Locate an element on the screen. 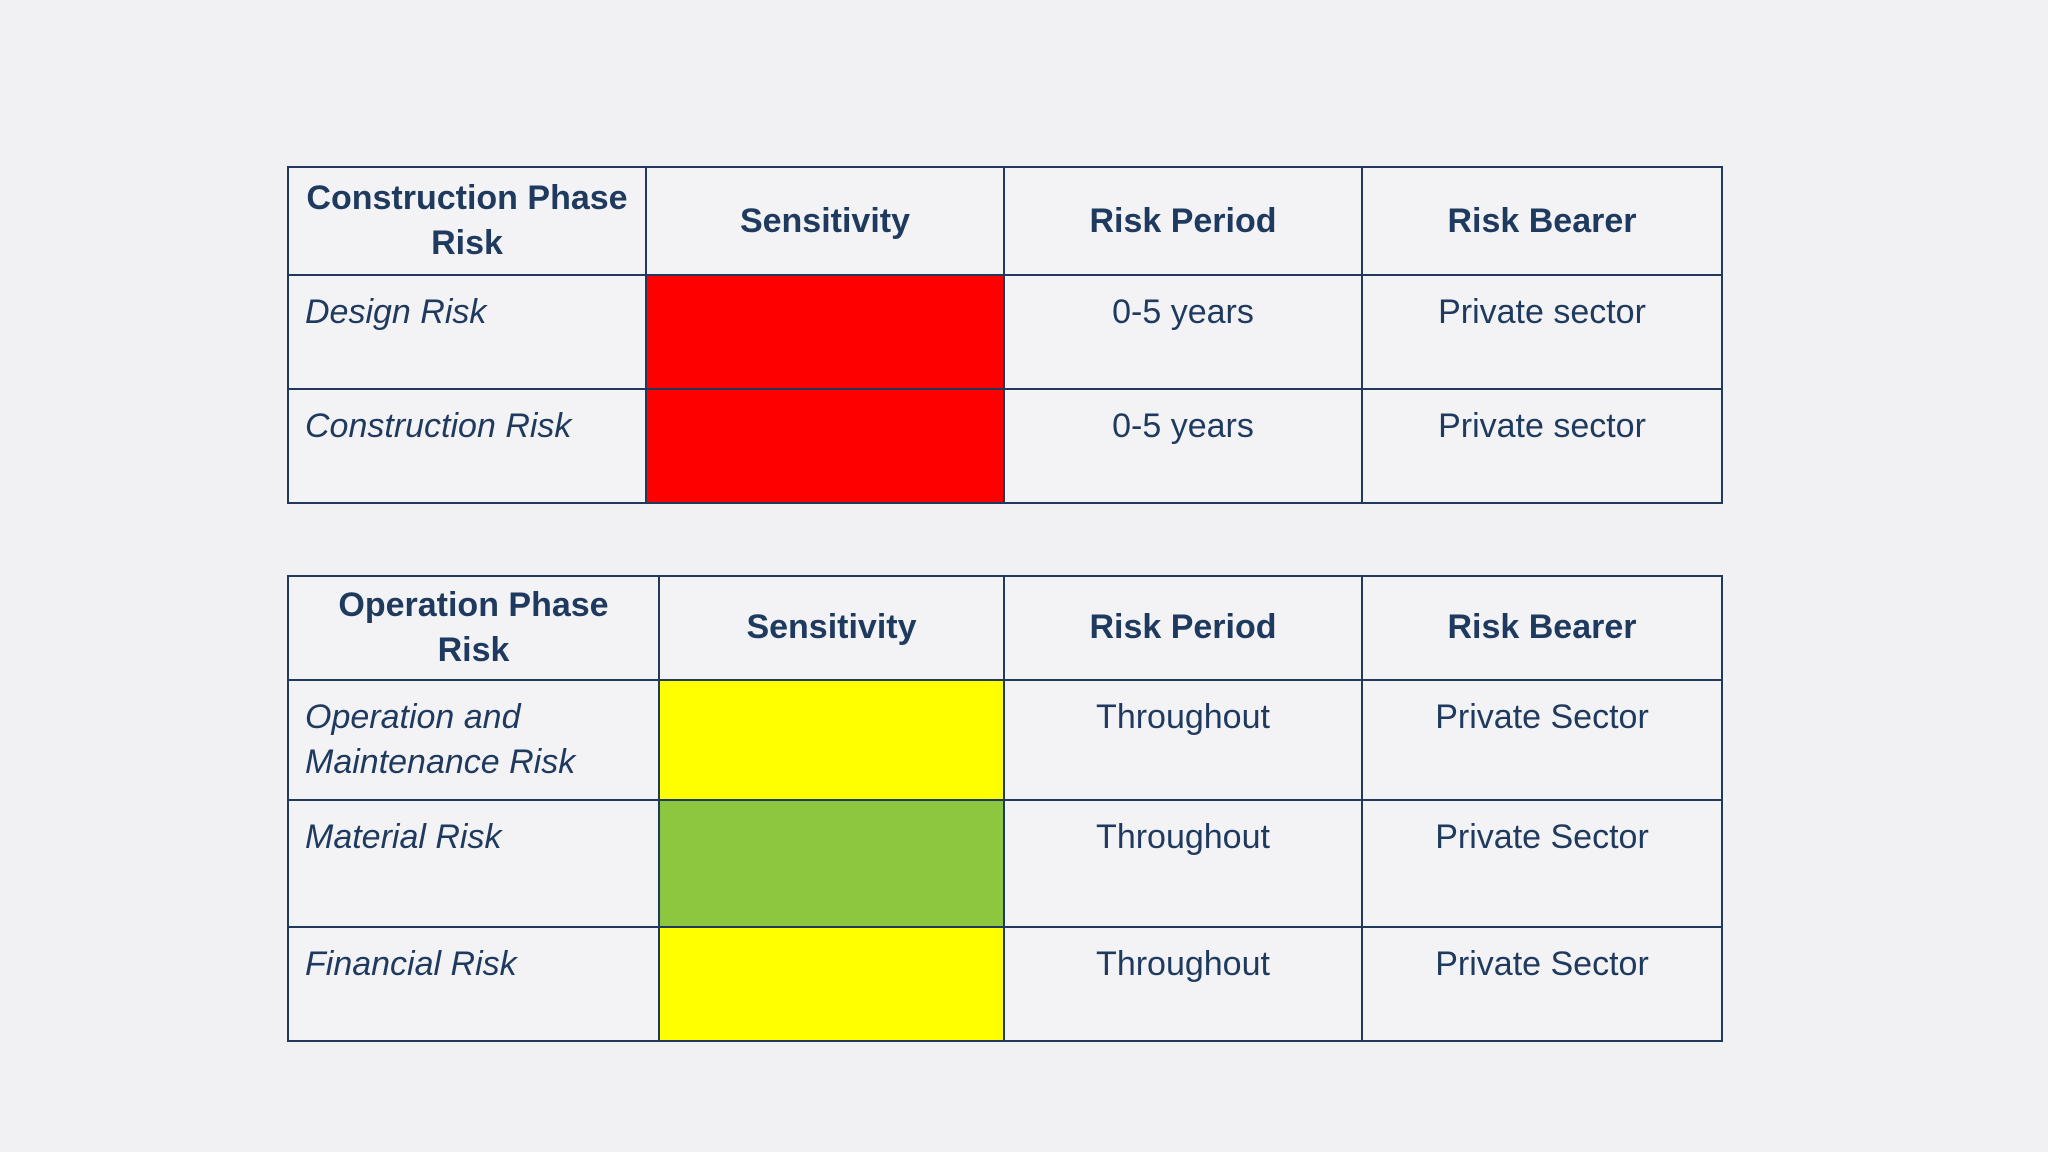  risk-name-cell: Financial Risk is located at coordinates (473, 983).